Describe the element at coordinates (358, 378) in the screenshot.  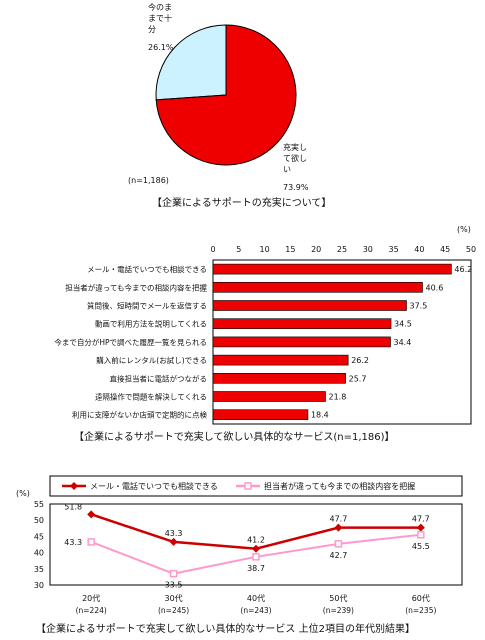
I see `bar-value-label: 25.7` at that location.